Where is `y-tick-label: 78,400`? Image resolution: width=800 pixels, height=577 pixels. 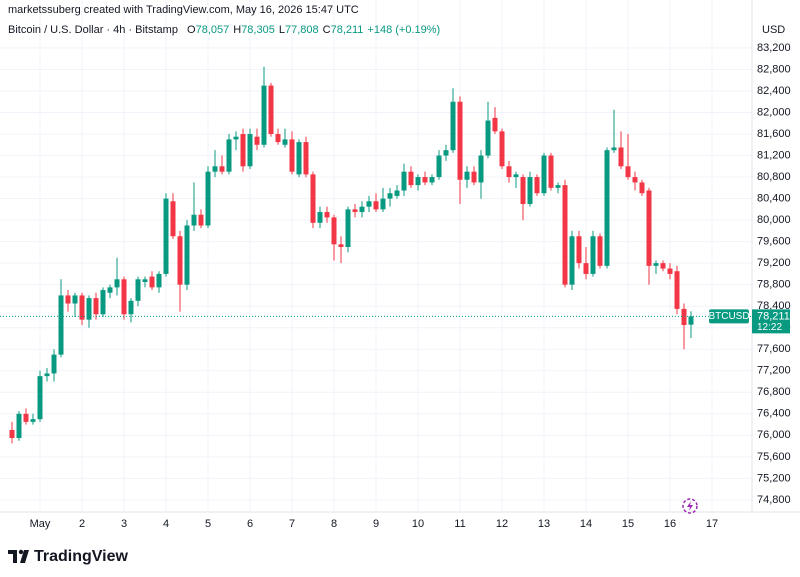 y-tick-label: 78,400 is located at coordinates (774, 306).